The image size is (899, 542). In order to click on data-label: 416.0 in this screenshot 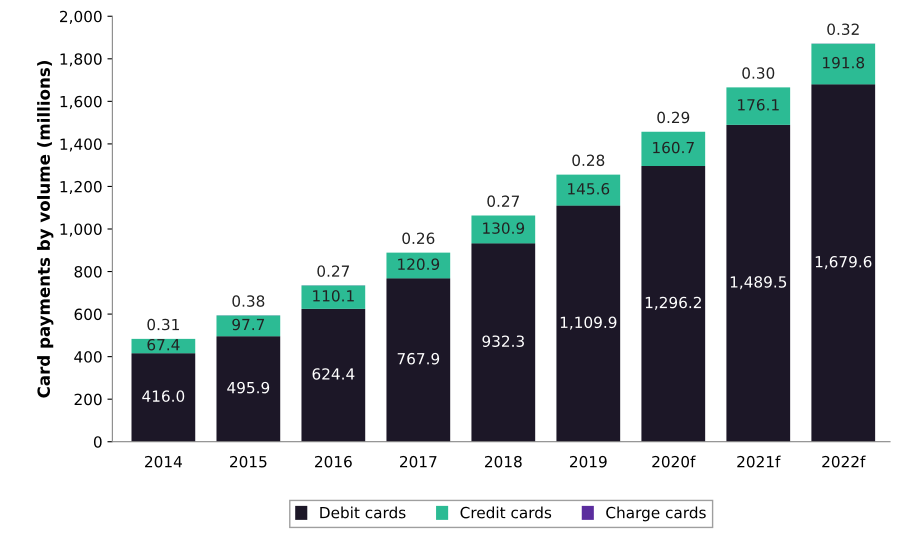, I will do `click(163, 396)`.